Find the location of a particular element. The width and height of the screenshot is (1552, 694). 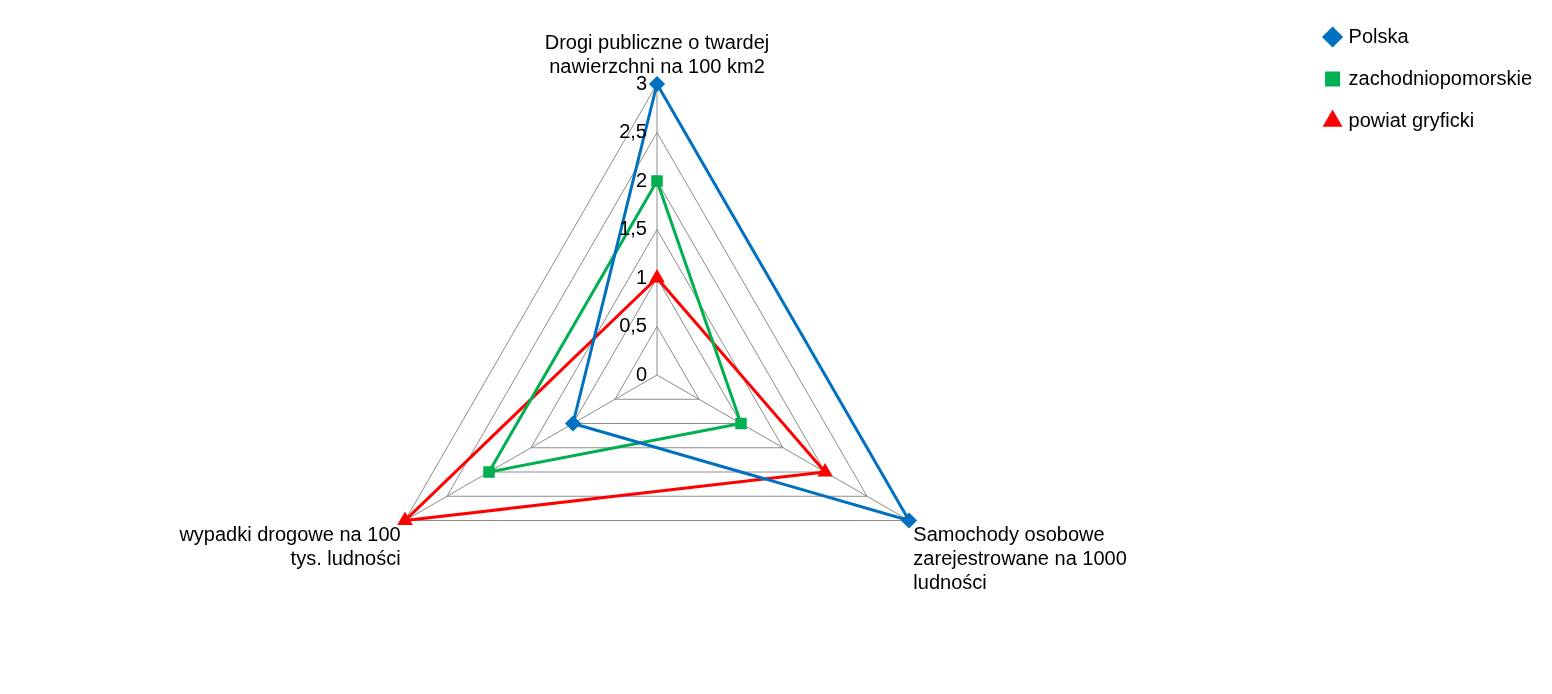

legend-label: powiat gryficki is located at coordinates (1411, 119).